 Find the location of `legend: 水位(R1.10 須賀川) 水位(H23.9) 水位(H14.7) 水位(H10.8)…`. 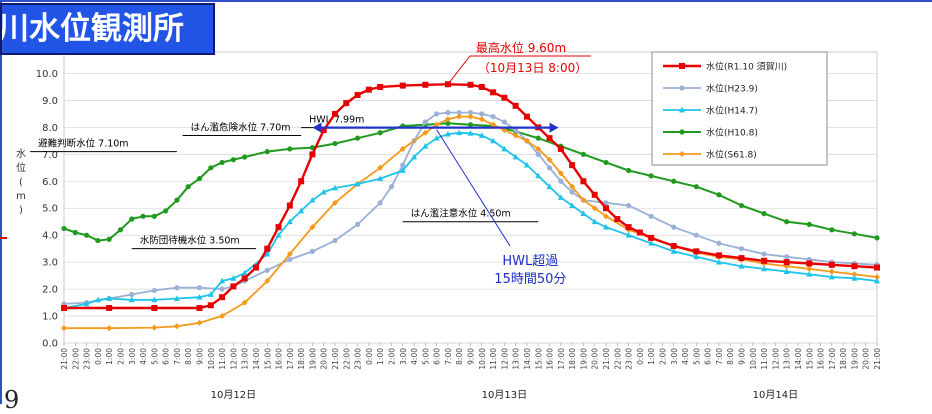

legend: 水位(R1.10 須賀川) 水位(H23.9) 水位(H14.7) 水位(H10.8)… is located at coordinates (739, 108).